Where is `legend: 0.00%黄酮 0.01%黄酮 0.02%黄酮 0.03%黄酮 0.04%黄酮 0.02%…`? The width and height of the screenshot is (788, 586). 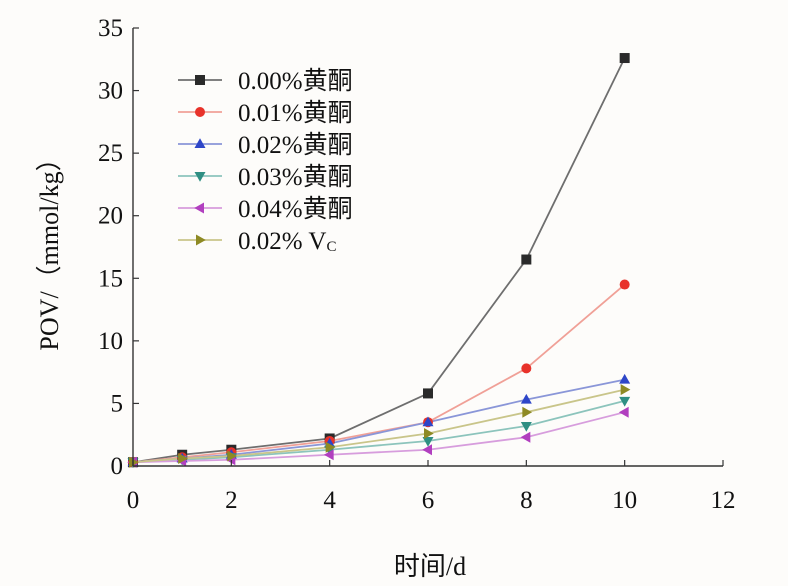 legend: 0.00%黄酮 0.01%黄酮 0.02%黄酮 0.03%黄酮 0.04%黄酮 0.02%… is located at coordinates (265, 161).